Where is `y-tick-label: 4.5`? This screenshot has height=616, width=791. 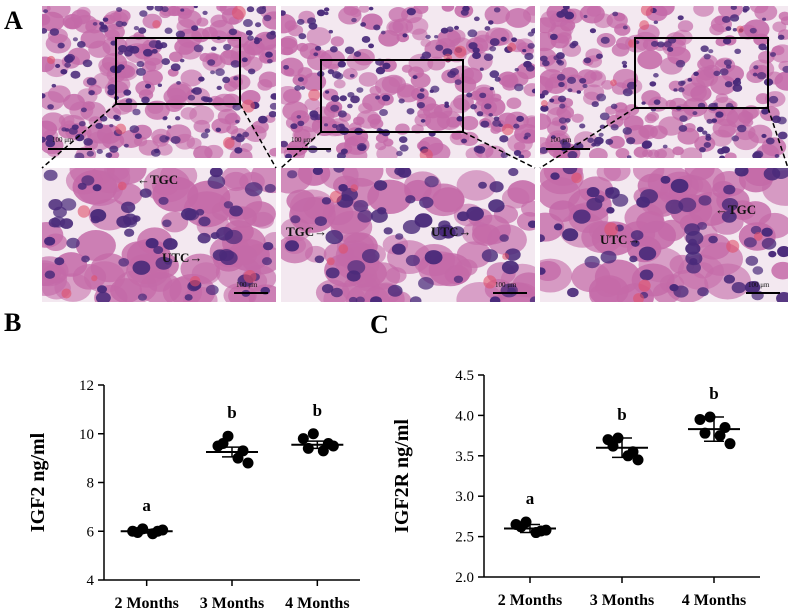 y-tick-label: 4.5 is located at coordinates (464, 376).